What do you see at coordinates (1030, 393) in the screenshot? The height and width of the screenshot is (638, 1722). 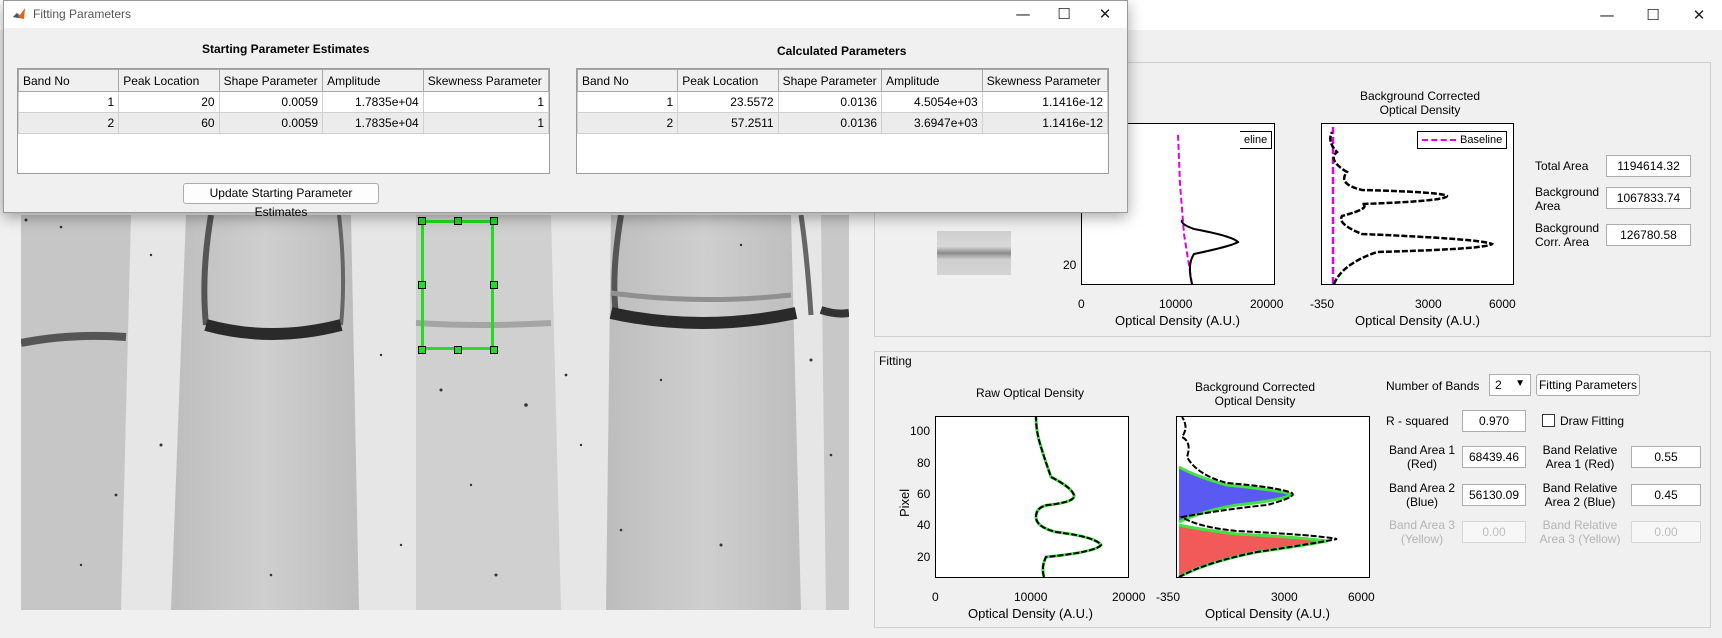 I see `raw-fit-plot-title: Raw Optical Density` at bounding box center [1030, 393].